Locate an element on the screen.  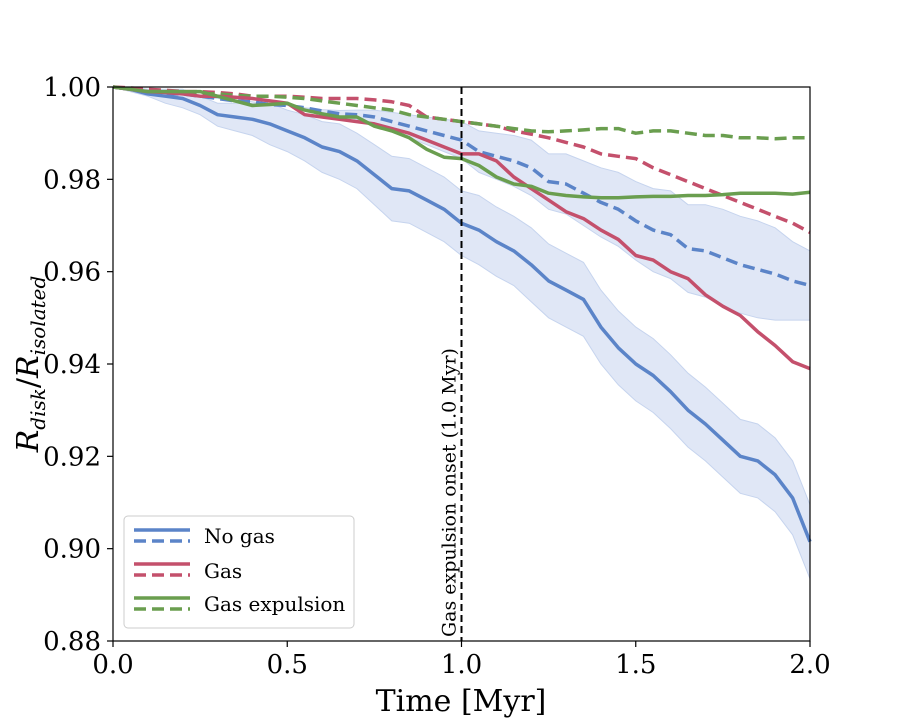
legend-box is located at coordinates (239, 572).